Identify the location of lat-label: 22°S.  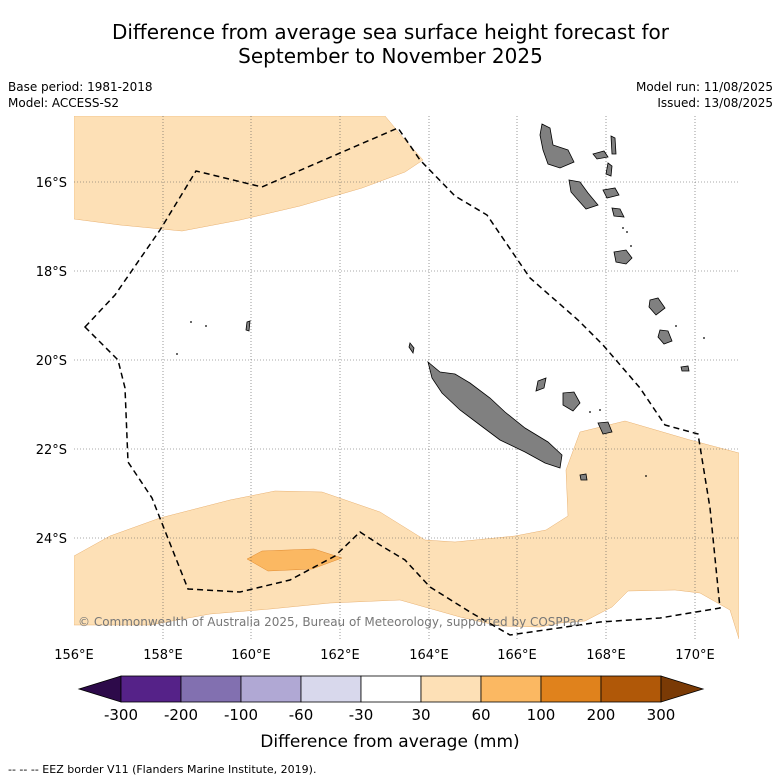
(51, 450).